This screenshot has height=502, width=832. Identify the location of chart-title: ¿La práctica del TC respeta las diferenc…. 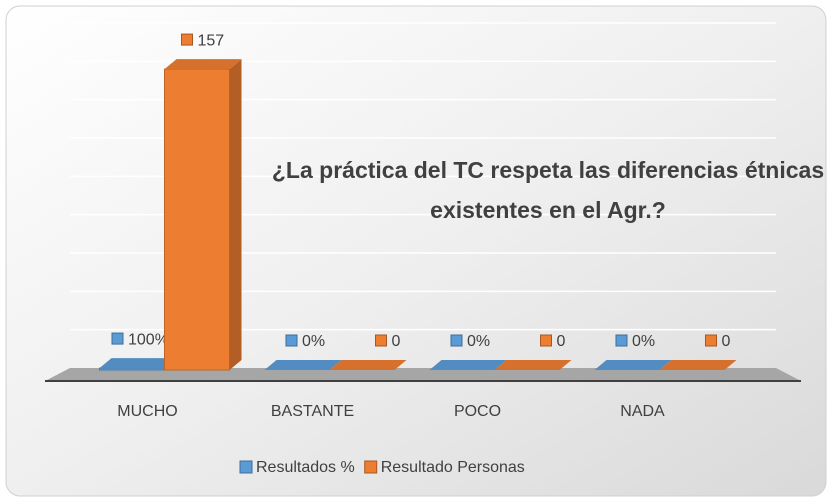
(548, 190).